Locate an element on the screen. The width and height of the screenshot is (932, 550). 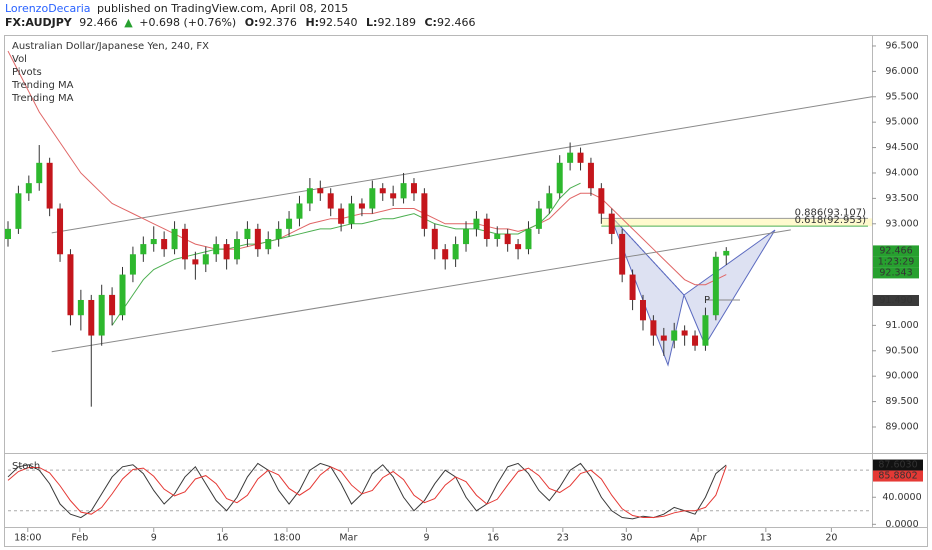
author: LorenzoDecaria is located at coordinates (48, 8).